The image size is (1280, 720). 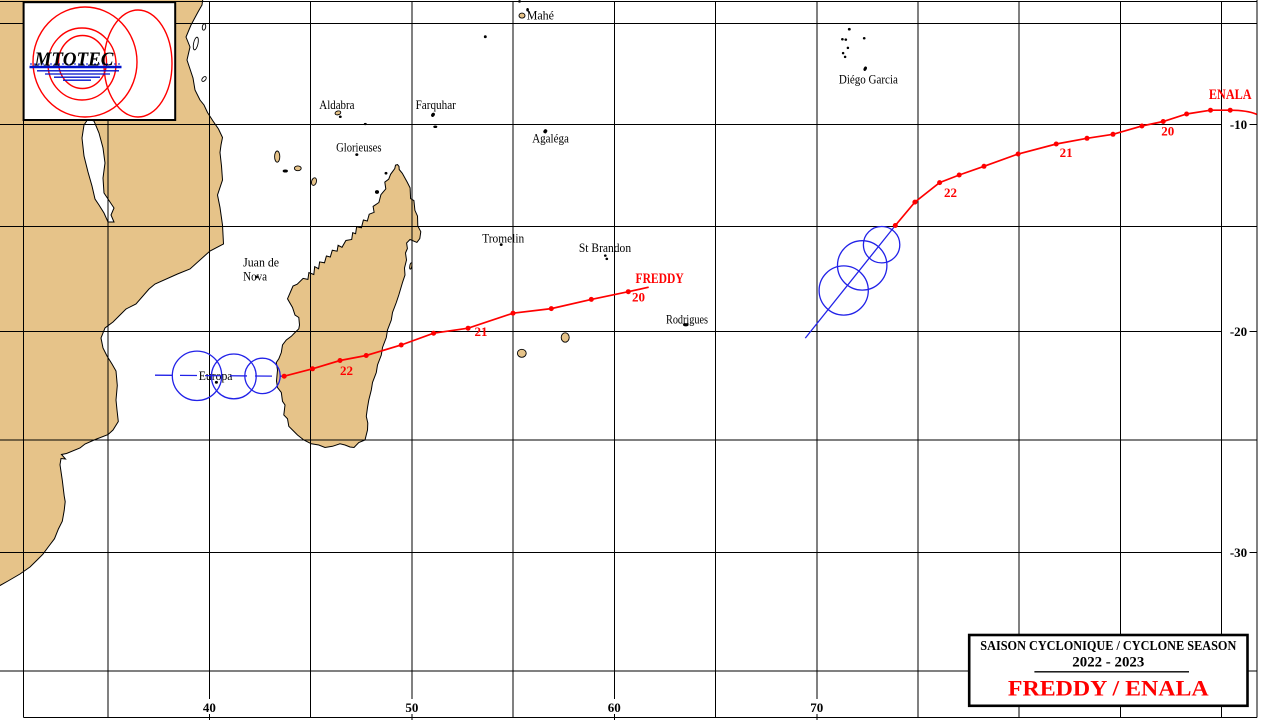 I want to click on svg-text: FREDDY, so click(x=660, y=279).